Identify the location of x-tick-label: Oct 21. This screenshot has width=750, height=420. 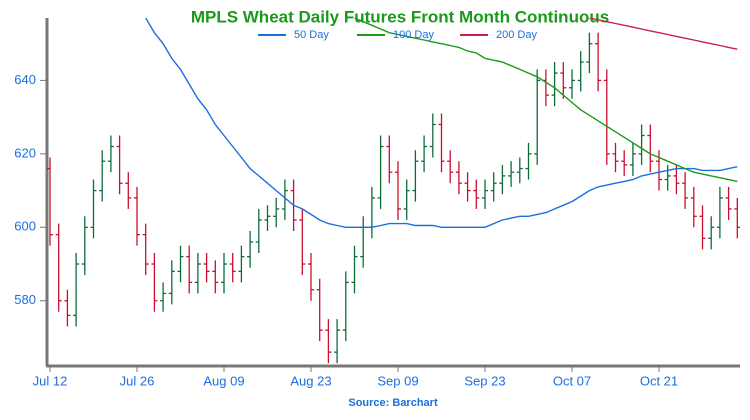
(659, 380).